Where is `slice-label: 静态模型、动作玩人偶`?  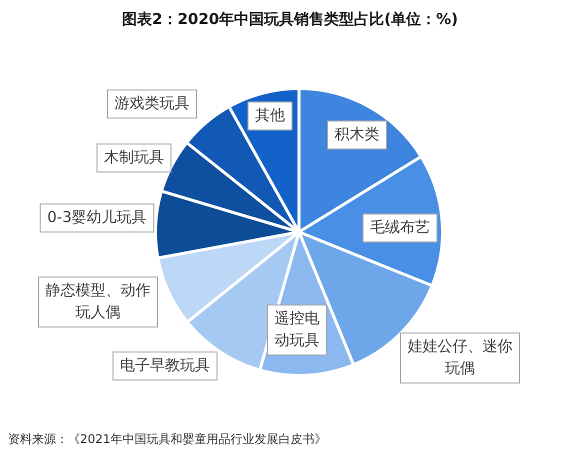
slice-label: 静态模型、动作玩人偶 is located at coordinates (98, 300).